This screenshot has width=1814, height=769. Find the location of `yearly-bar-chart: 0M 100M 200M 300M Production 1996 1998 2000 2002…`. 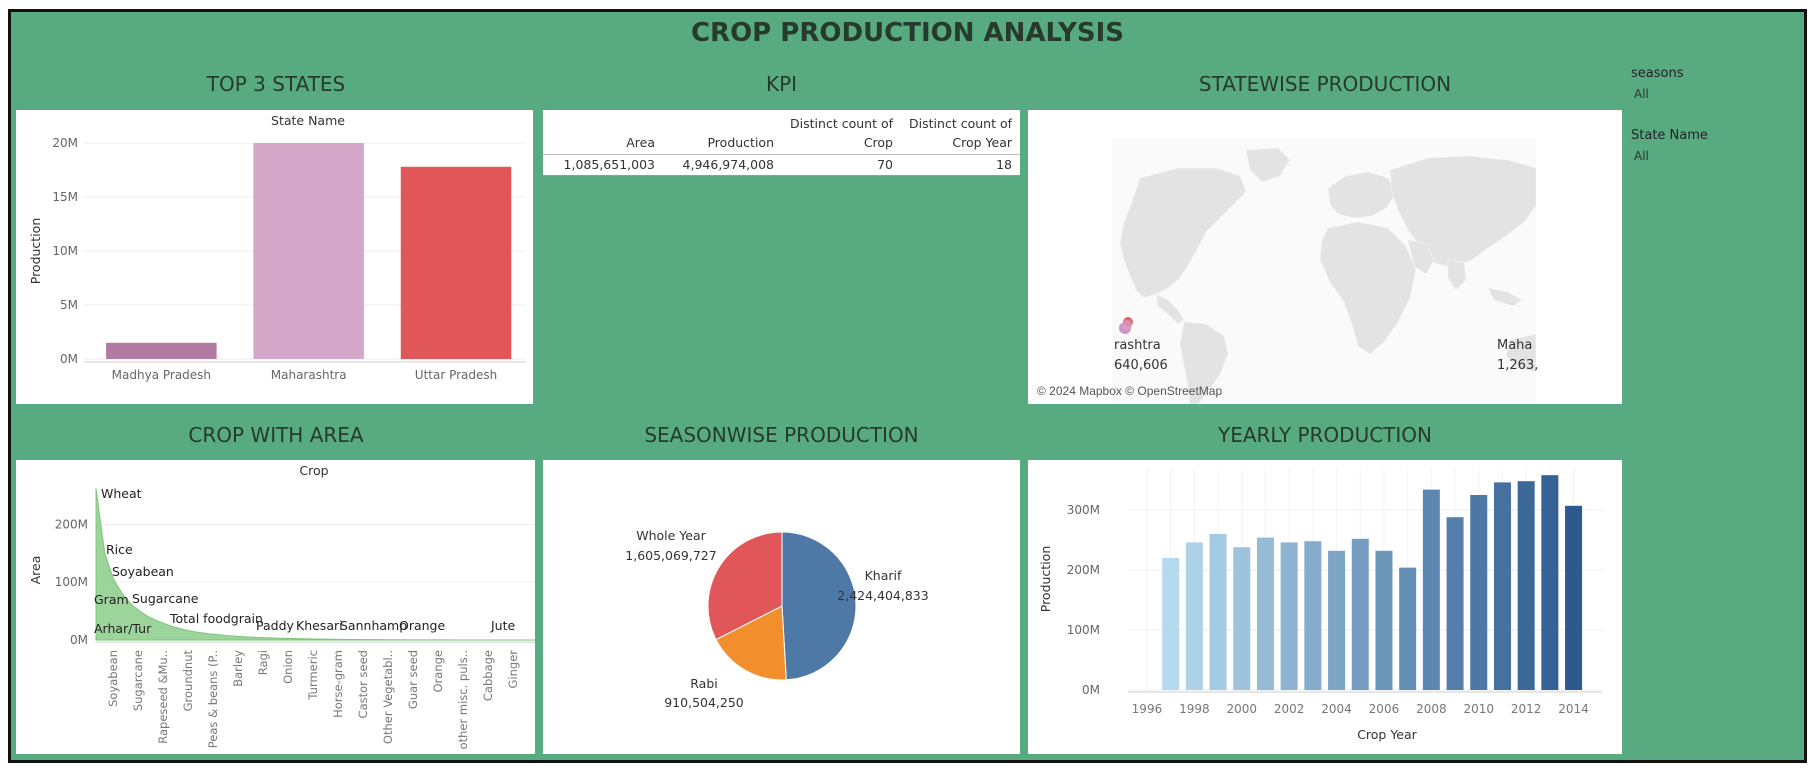

yearly-bar-chart: 0M 100M 200M 300M Production 1996 1998 2000 2002… is located at coordinates (1325, 607).